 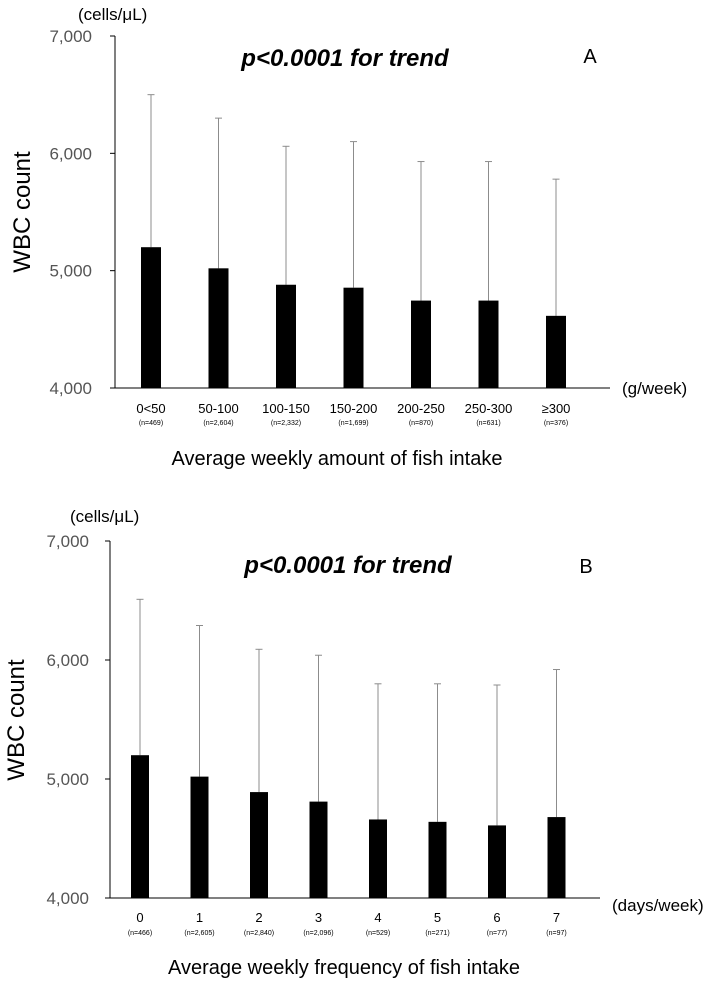 What do you see at coordinates (378, 933) in the screenshot?
I see `panel-b-n-label: (n=529)` at bounding box center [378, 933].